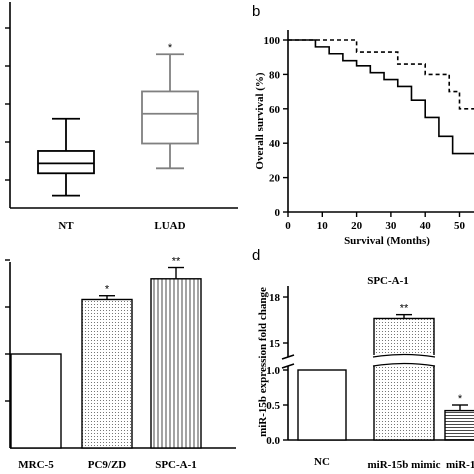 The image size is (474, 474). I want to click on panel-b-y-tick-label: 20, so click(275, 179).